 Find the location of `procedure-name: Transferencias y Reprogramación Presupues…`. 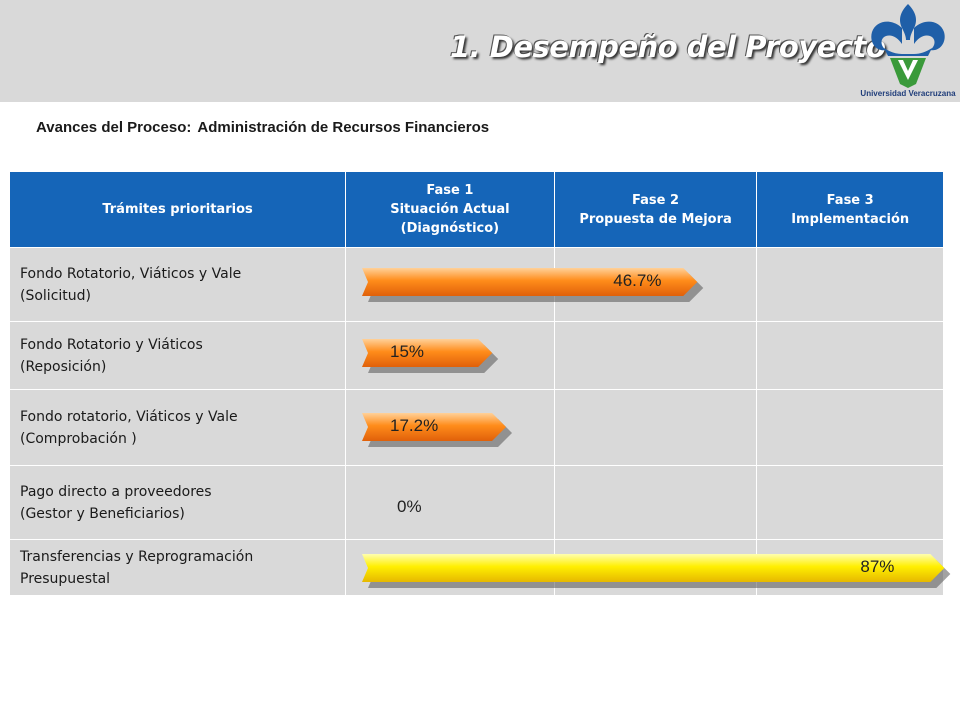

procedure-name: Transferencias y Reprogramación Presupues… is located at coordinates (177, 567).